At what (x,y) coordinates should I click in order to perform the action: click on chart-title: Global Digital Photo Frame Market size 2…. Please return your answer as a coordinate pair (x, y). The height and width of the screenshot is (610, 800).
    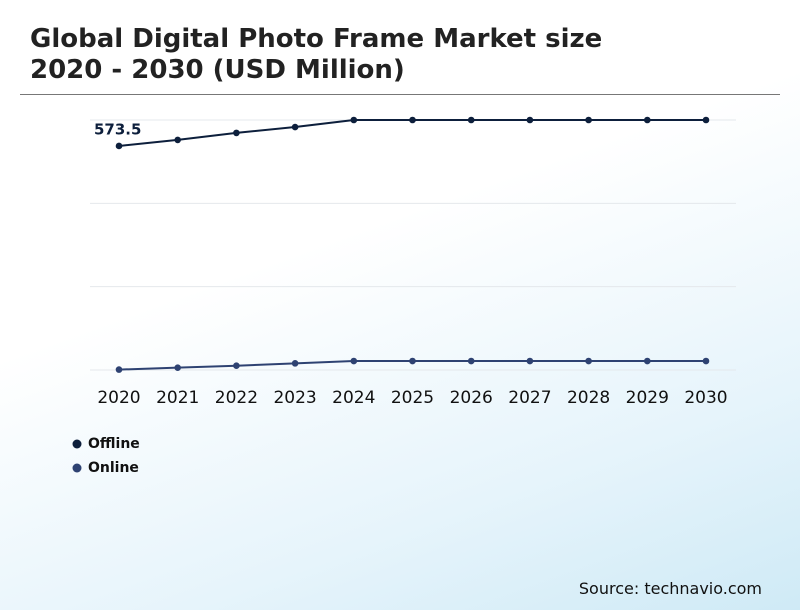
    Looking at the image, I should click on (316, 54).